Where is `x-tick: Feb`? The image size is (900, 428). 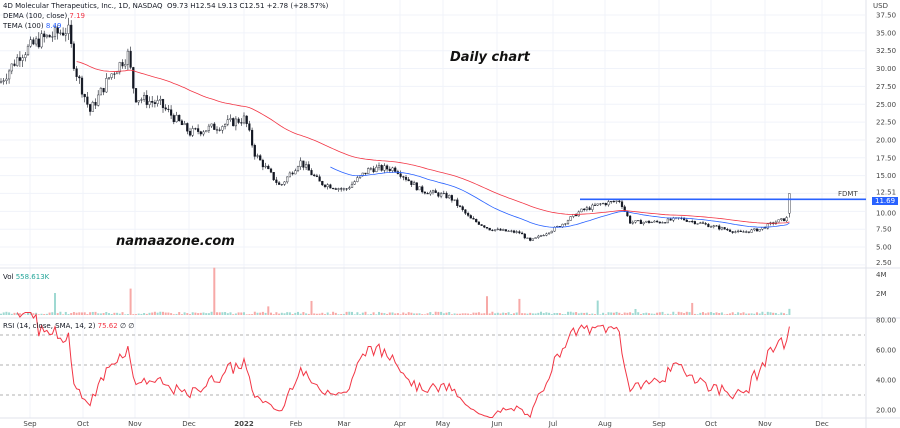 x-tick: Feb is located at coordinates (296, 424).